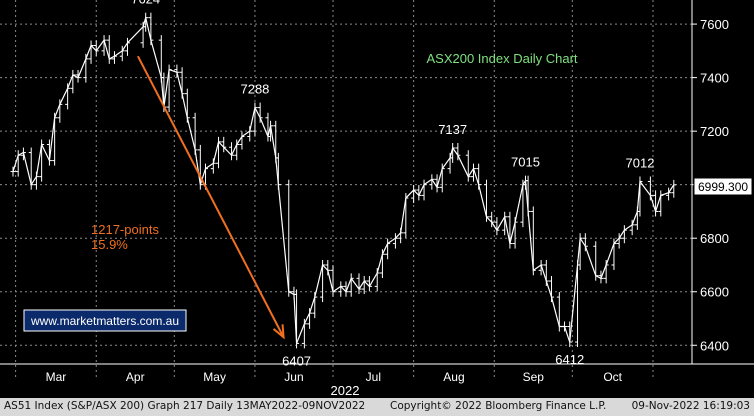  I want to click on peak-label: 7012, so click(640, 162).